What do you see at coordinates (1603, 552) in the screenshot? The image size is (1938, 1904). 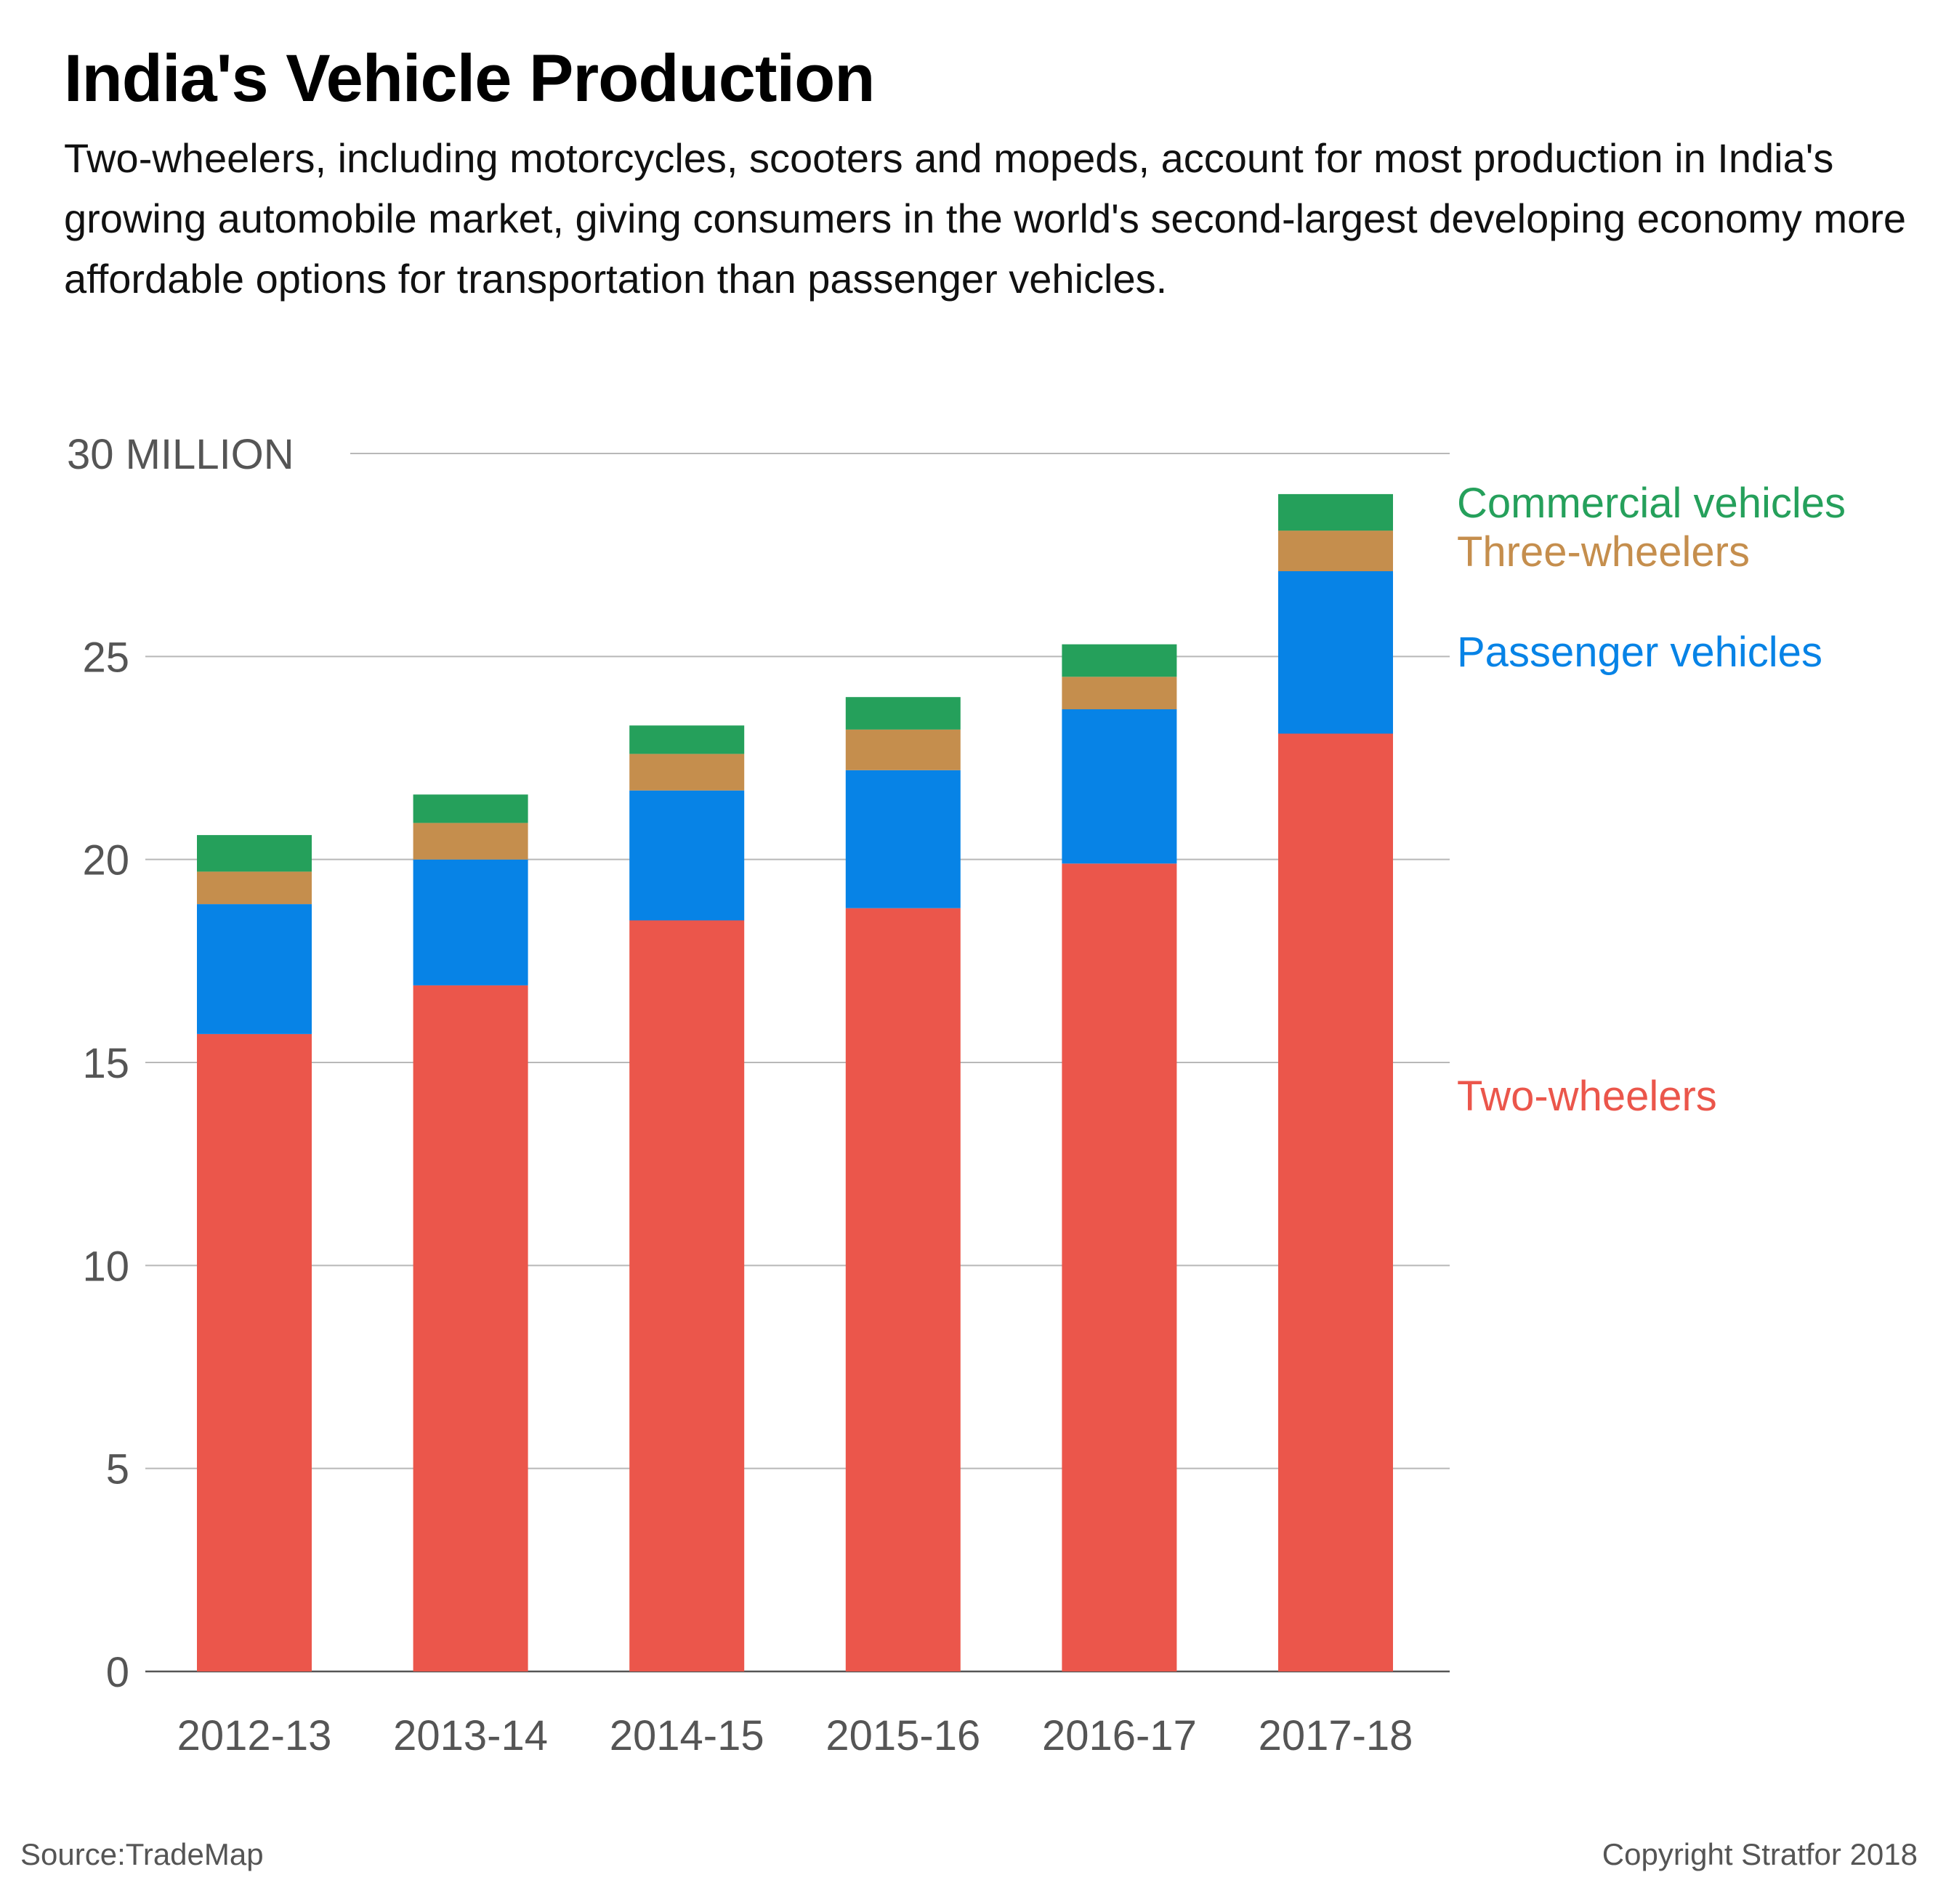 I see `legend-label-three-wheelers: Three-wheelers` at bounding box center [1603, 552].